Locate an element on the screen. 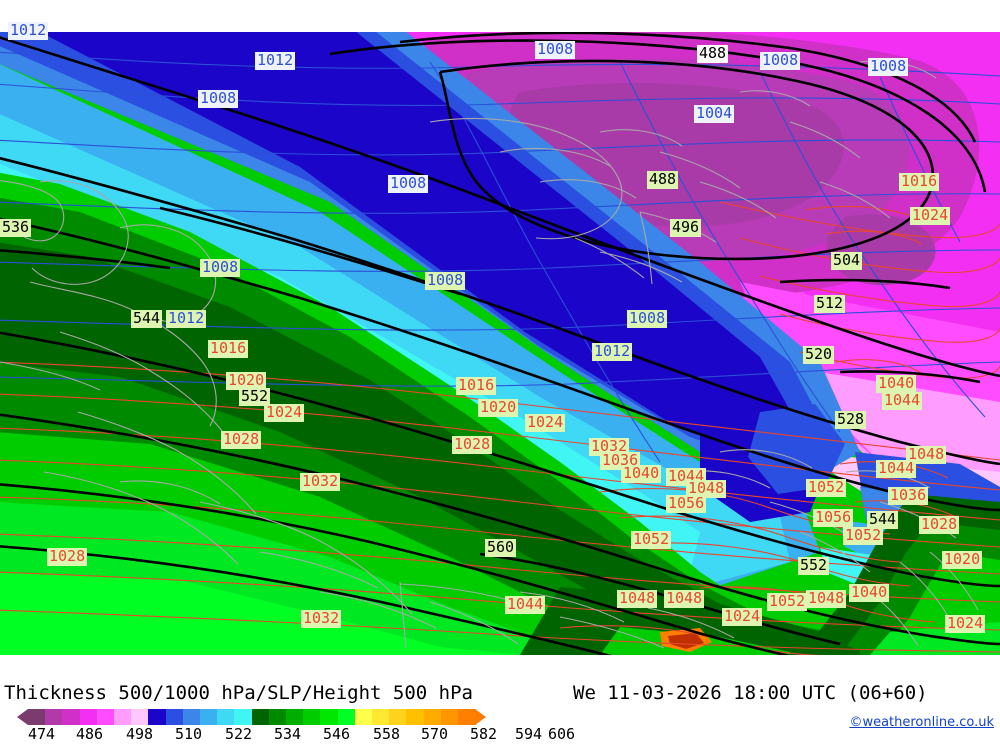  height500-contour-label: 496 is located at coordinates (686, 227).